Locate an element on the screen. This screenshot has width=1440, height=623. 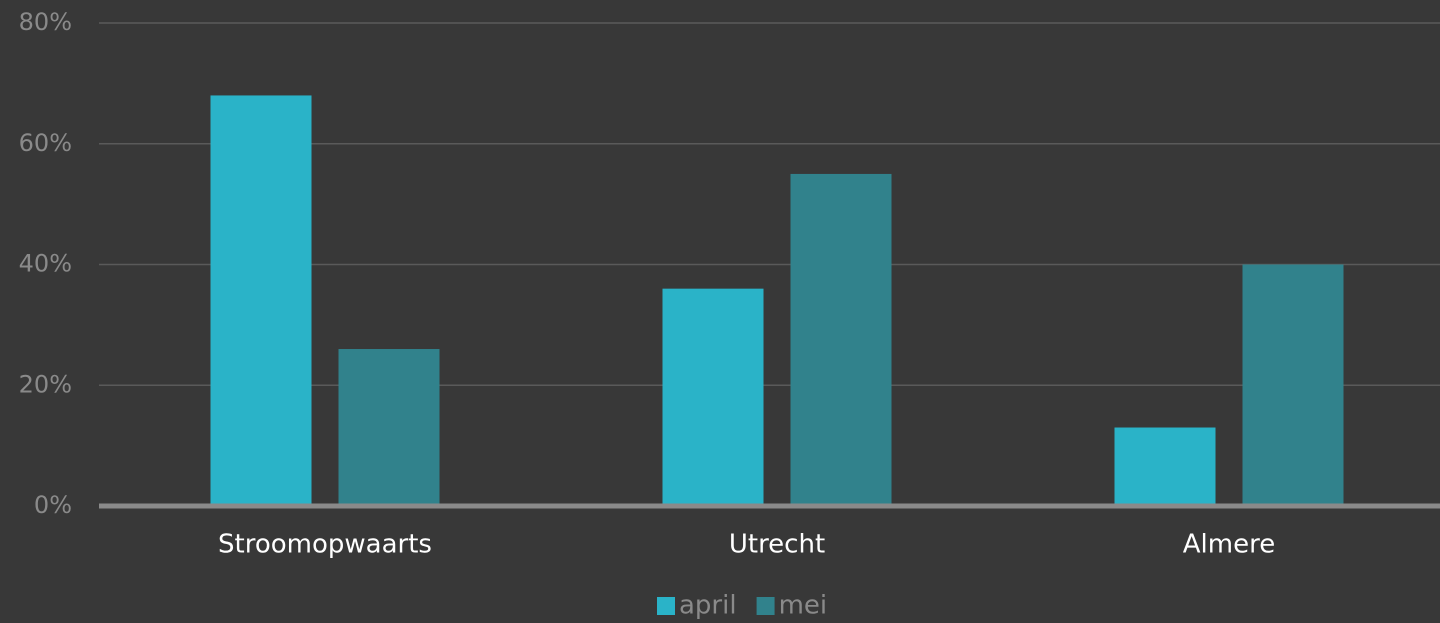
x-tick-label: Stroomopwaarts is located at coordinates (325, 545).